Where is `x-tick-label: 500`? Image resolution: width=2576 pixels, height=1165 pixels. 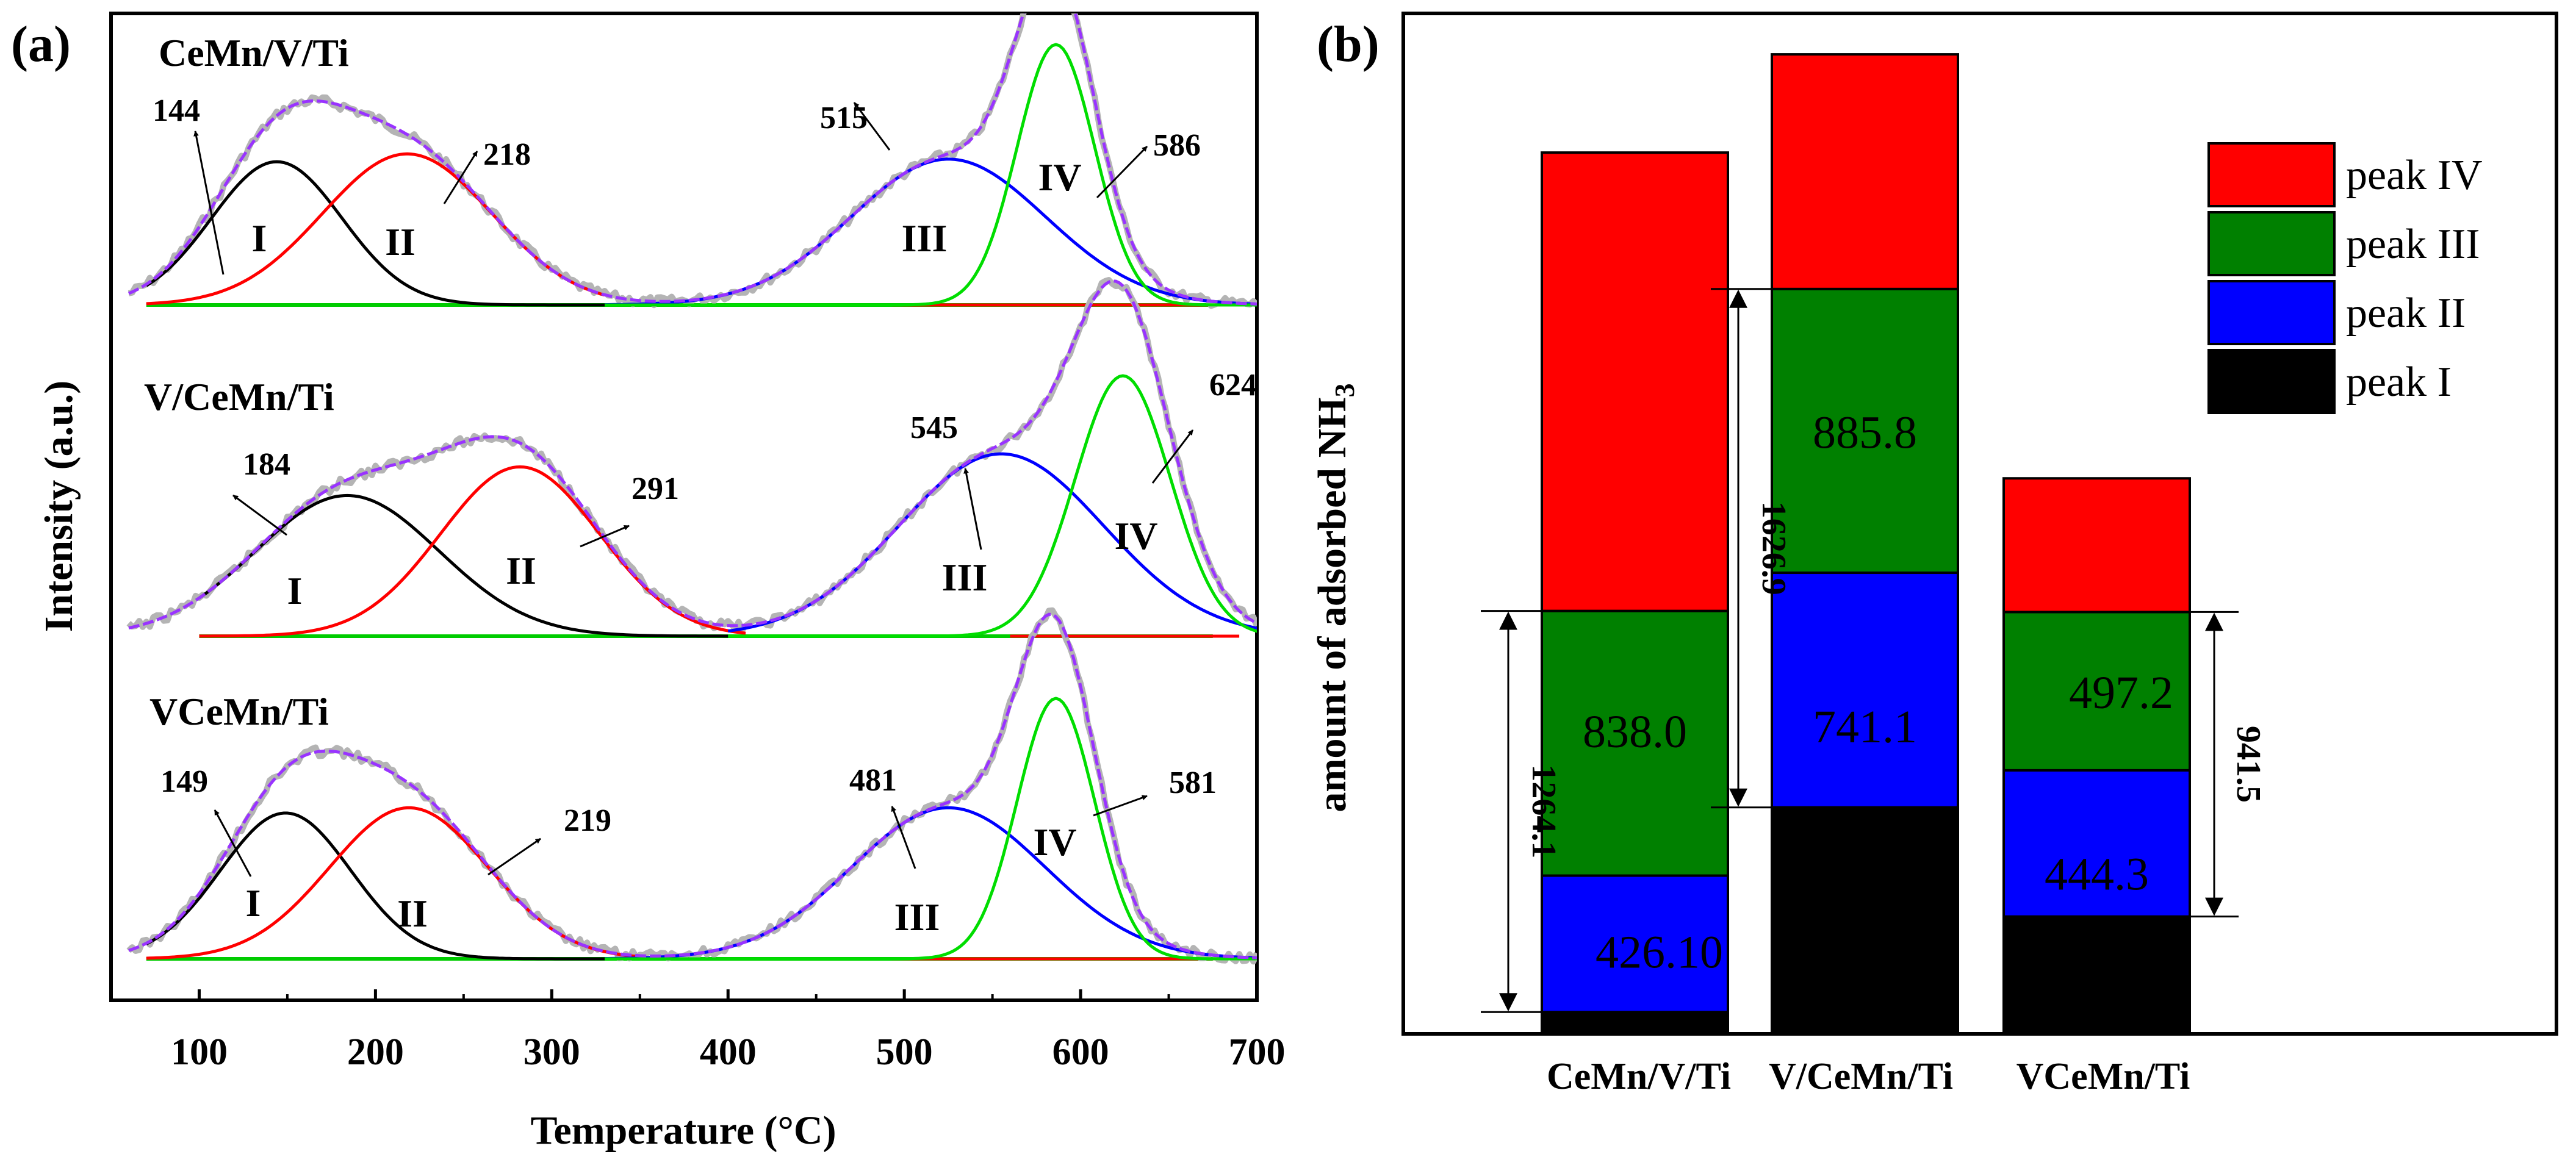 x-tick-label: 500 is located at coordinates (904, 1052).